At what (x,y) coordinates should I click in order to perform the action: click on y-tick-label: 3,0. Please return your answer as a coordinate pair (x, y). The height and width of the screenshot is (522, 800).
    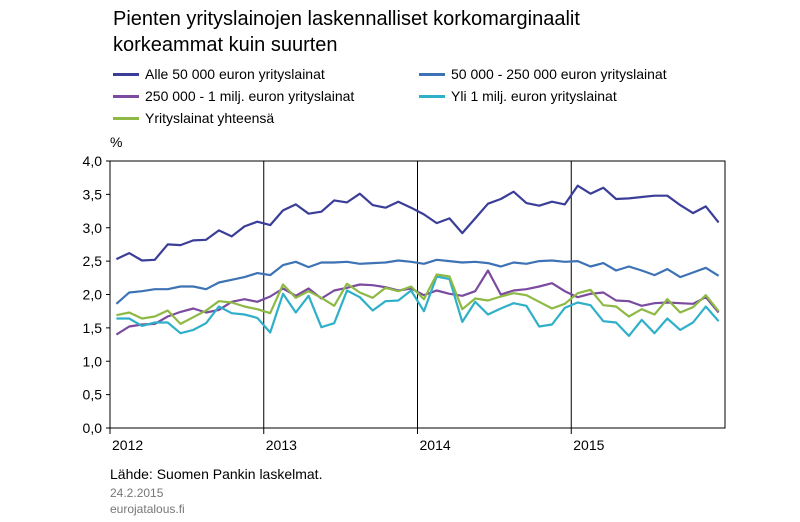
    Looking at the image, I should click on (93, 228).